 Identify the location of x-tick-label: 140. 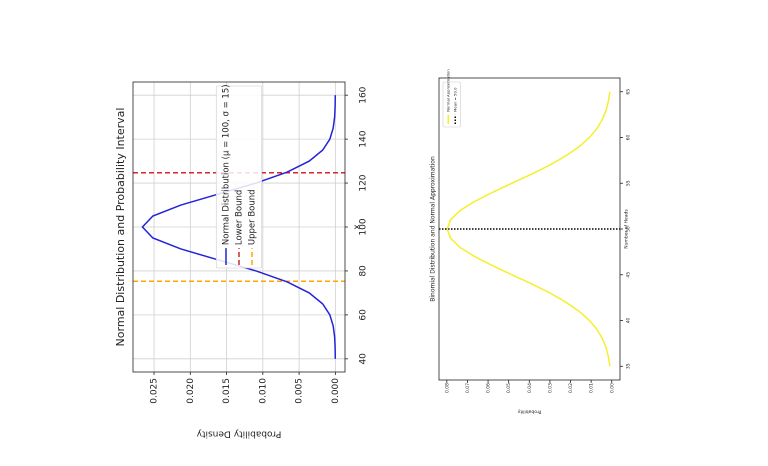
(364, 138).